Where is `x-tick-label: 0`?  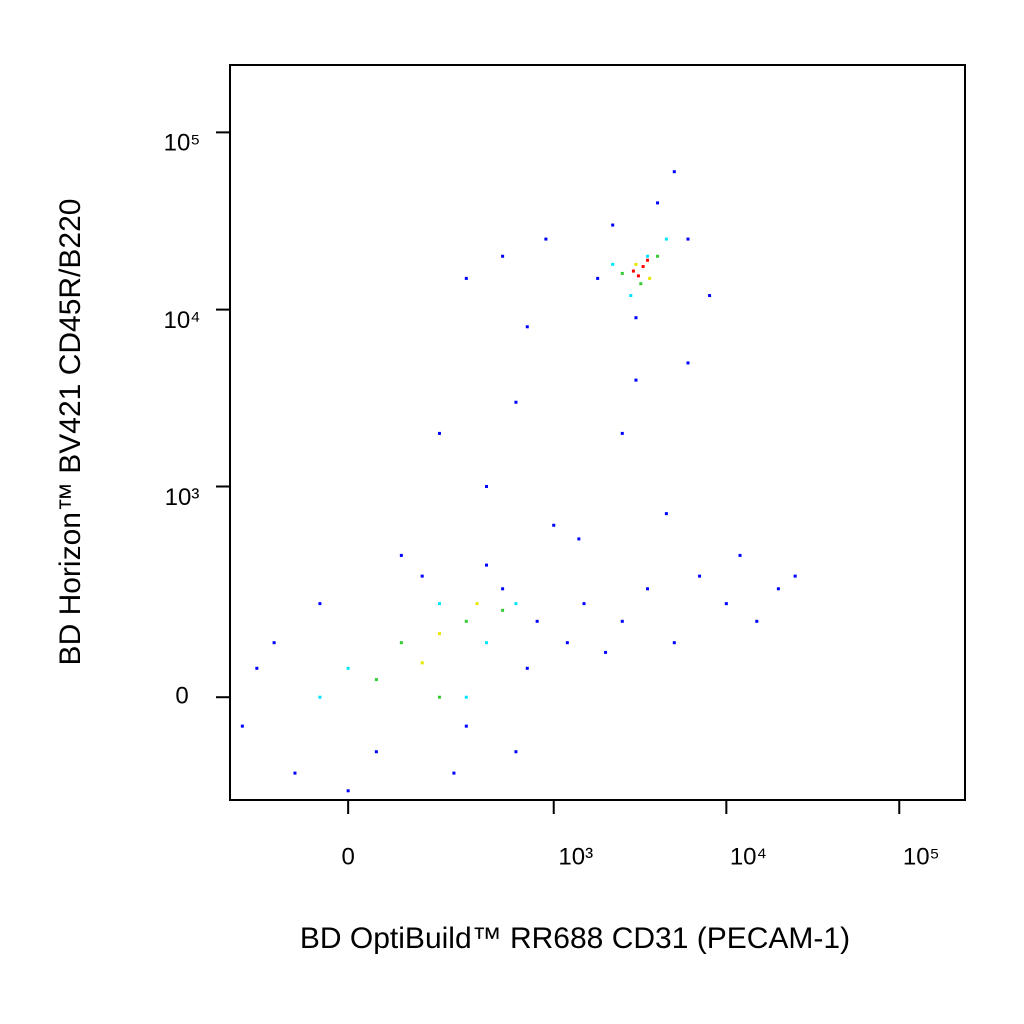 x-tick-label: 0 is located at coordinates (347, 856).